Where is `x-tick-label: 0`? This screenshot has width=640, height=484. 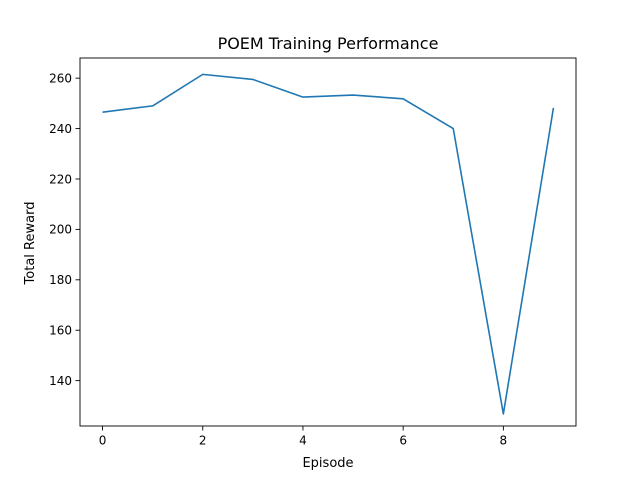
x-tick-label: 0 is located at coordinates (103, 441).